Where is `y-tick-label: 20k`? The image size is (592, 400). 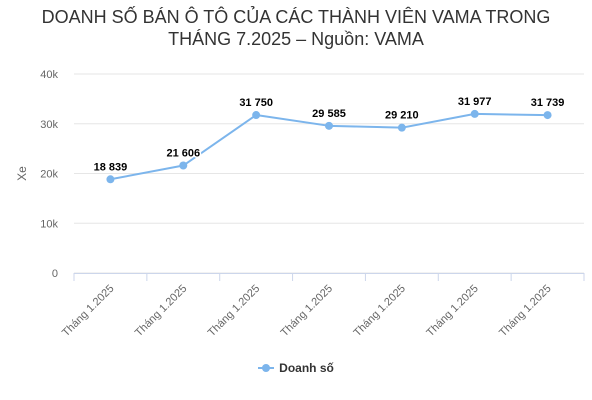 y-tick-label: 20k is located at coordinates (49, 175).